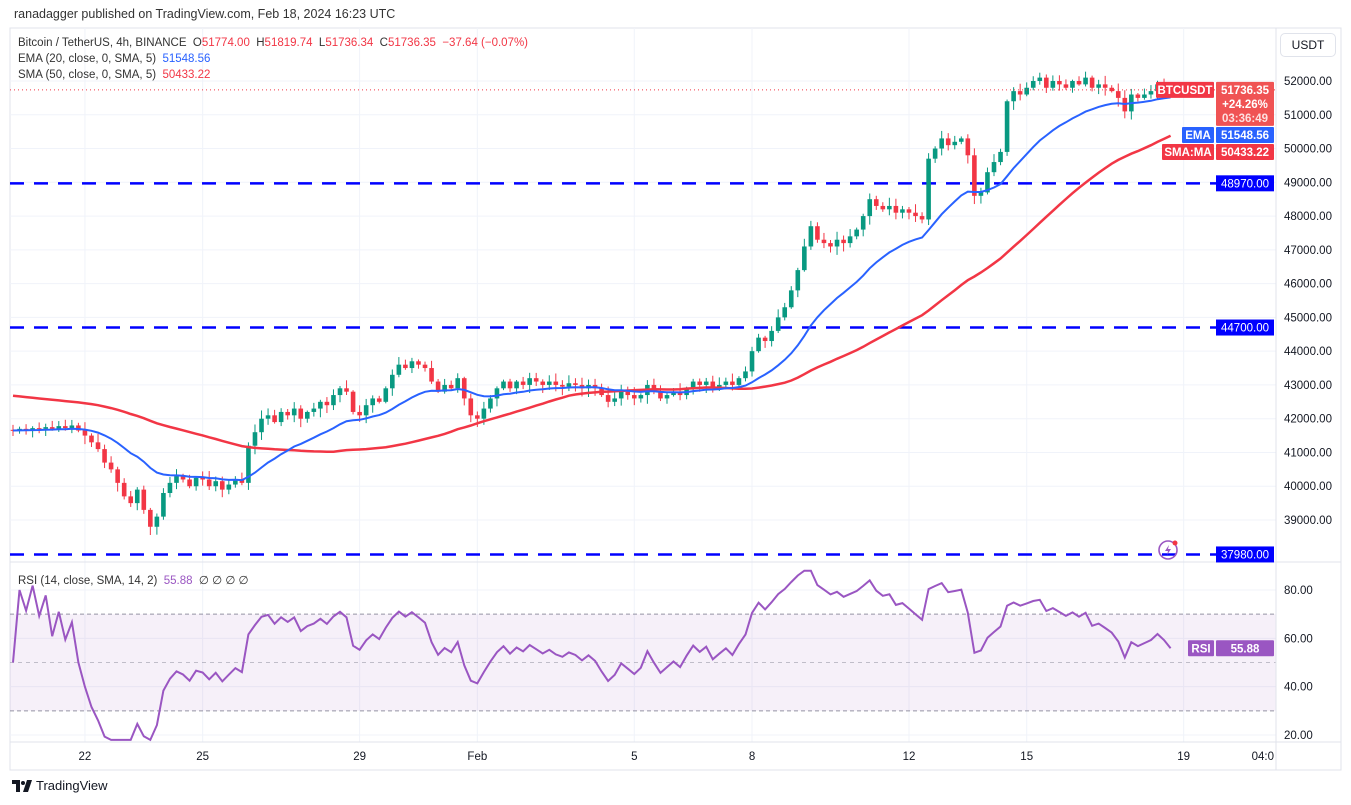  Describe the element at coordinates (477, 757) in the screenshot. I see `time-tick: Feb` at that location.